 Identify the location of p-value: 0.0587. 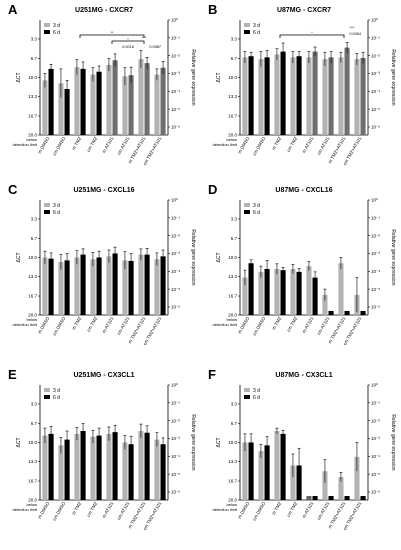
(155, 47).